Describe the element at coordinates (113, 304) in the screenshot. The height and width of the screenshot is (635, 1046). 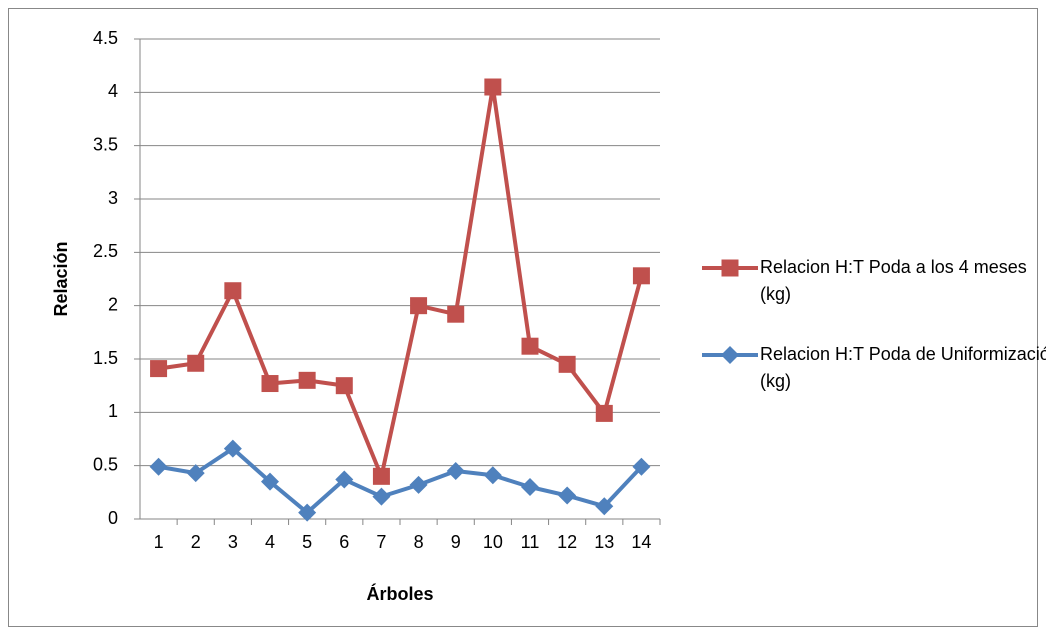
I see `y-tick-label: 2` at that location.